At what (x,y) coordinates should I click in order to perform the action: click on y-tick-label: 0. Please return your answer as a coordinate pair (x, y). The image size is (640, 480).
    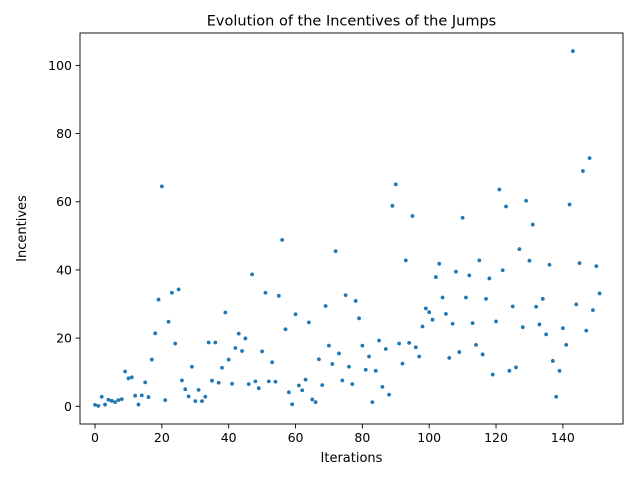
    Looking at the image, I should click on (68, 406).